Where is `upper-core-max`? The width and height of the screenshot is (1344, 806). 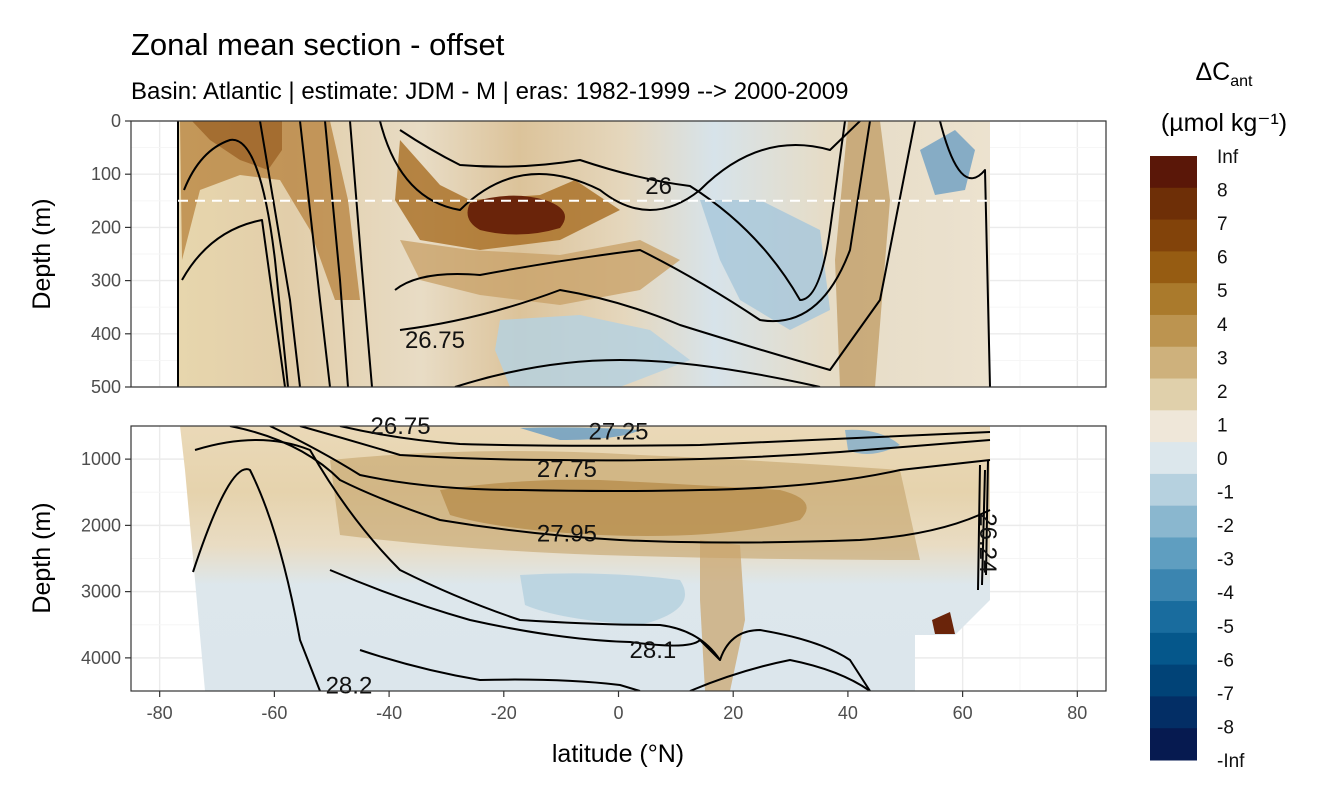
upper-core-max is located at coordinates (516, 215).